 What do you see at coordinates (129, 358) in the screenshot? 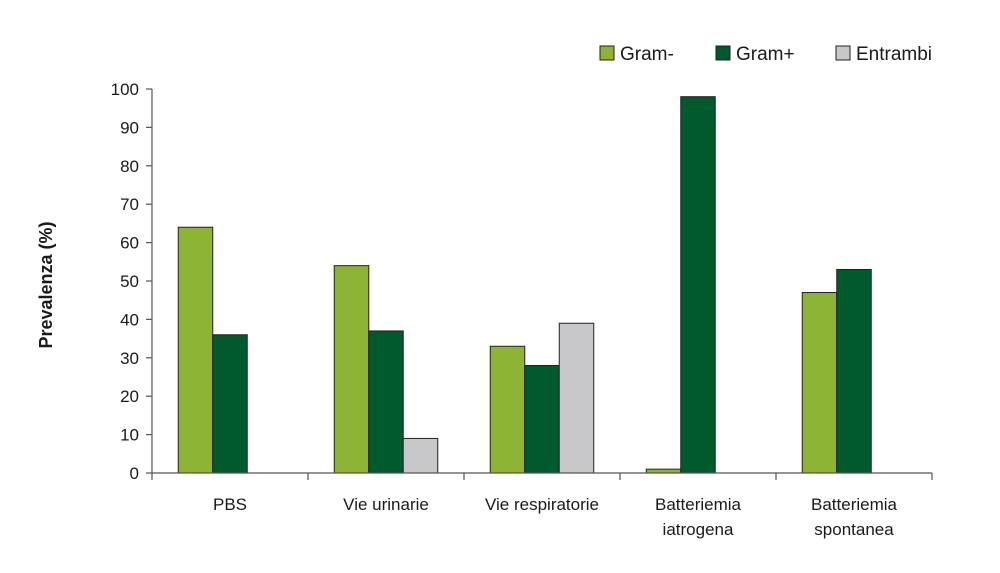
I see `y-tick-label: 30` at bounding box center [129, 358].